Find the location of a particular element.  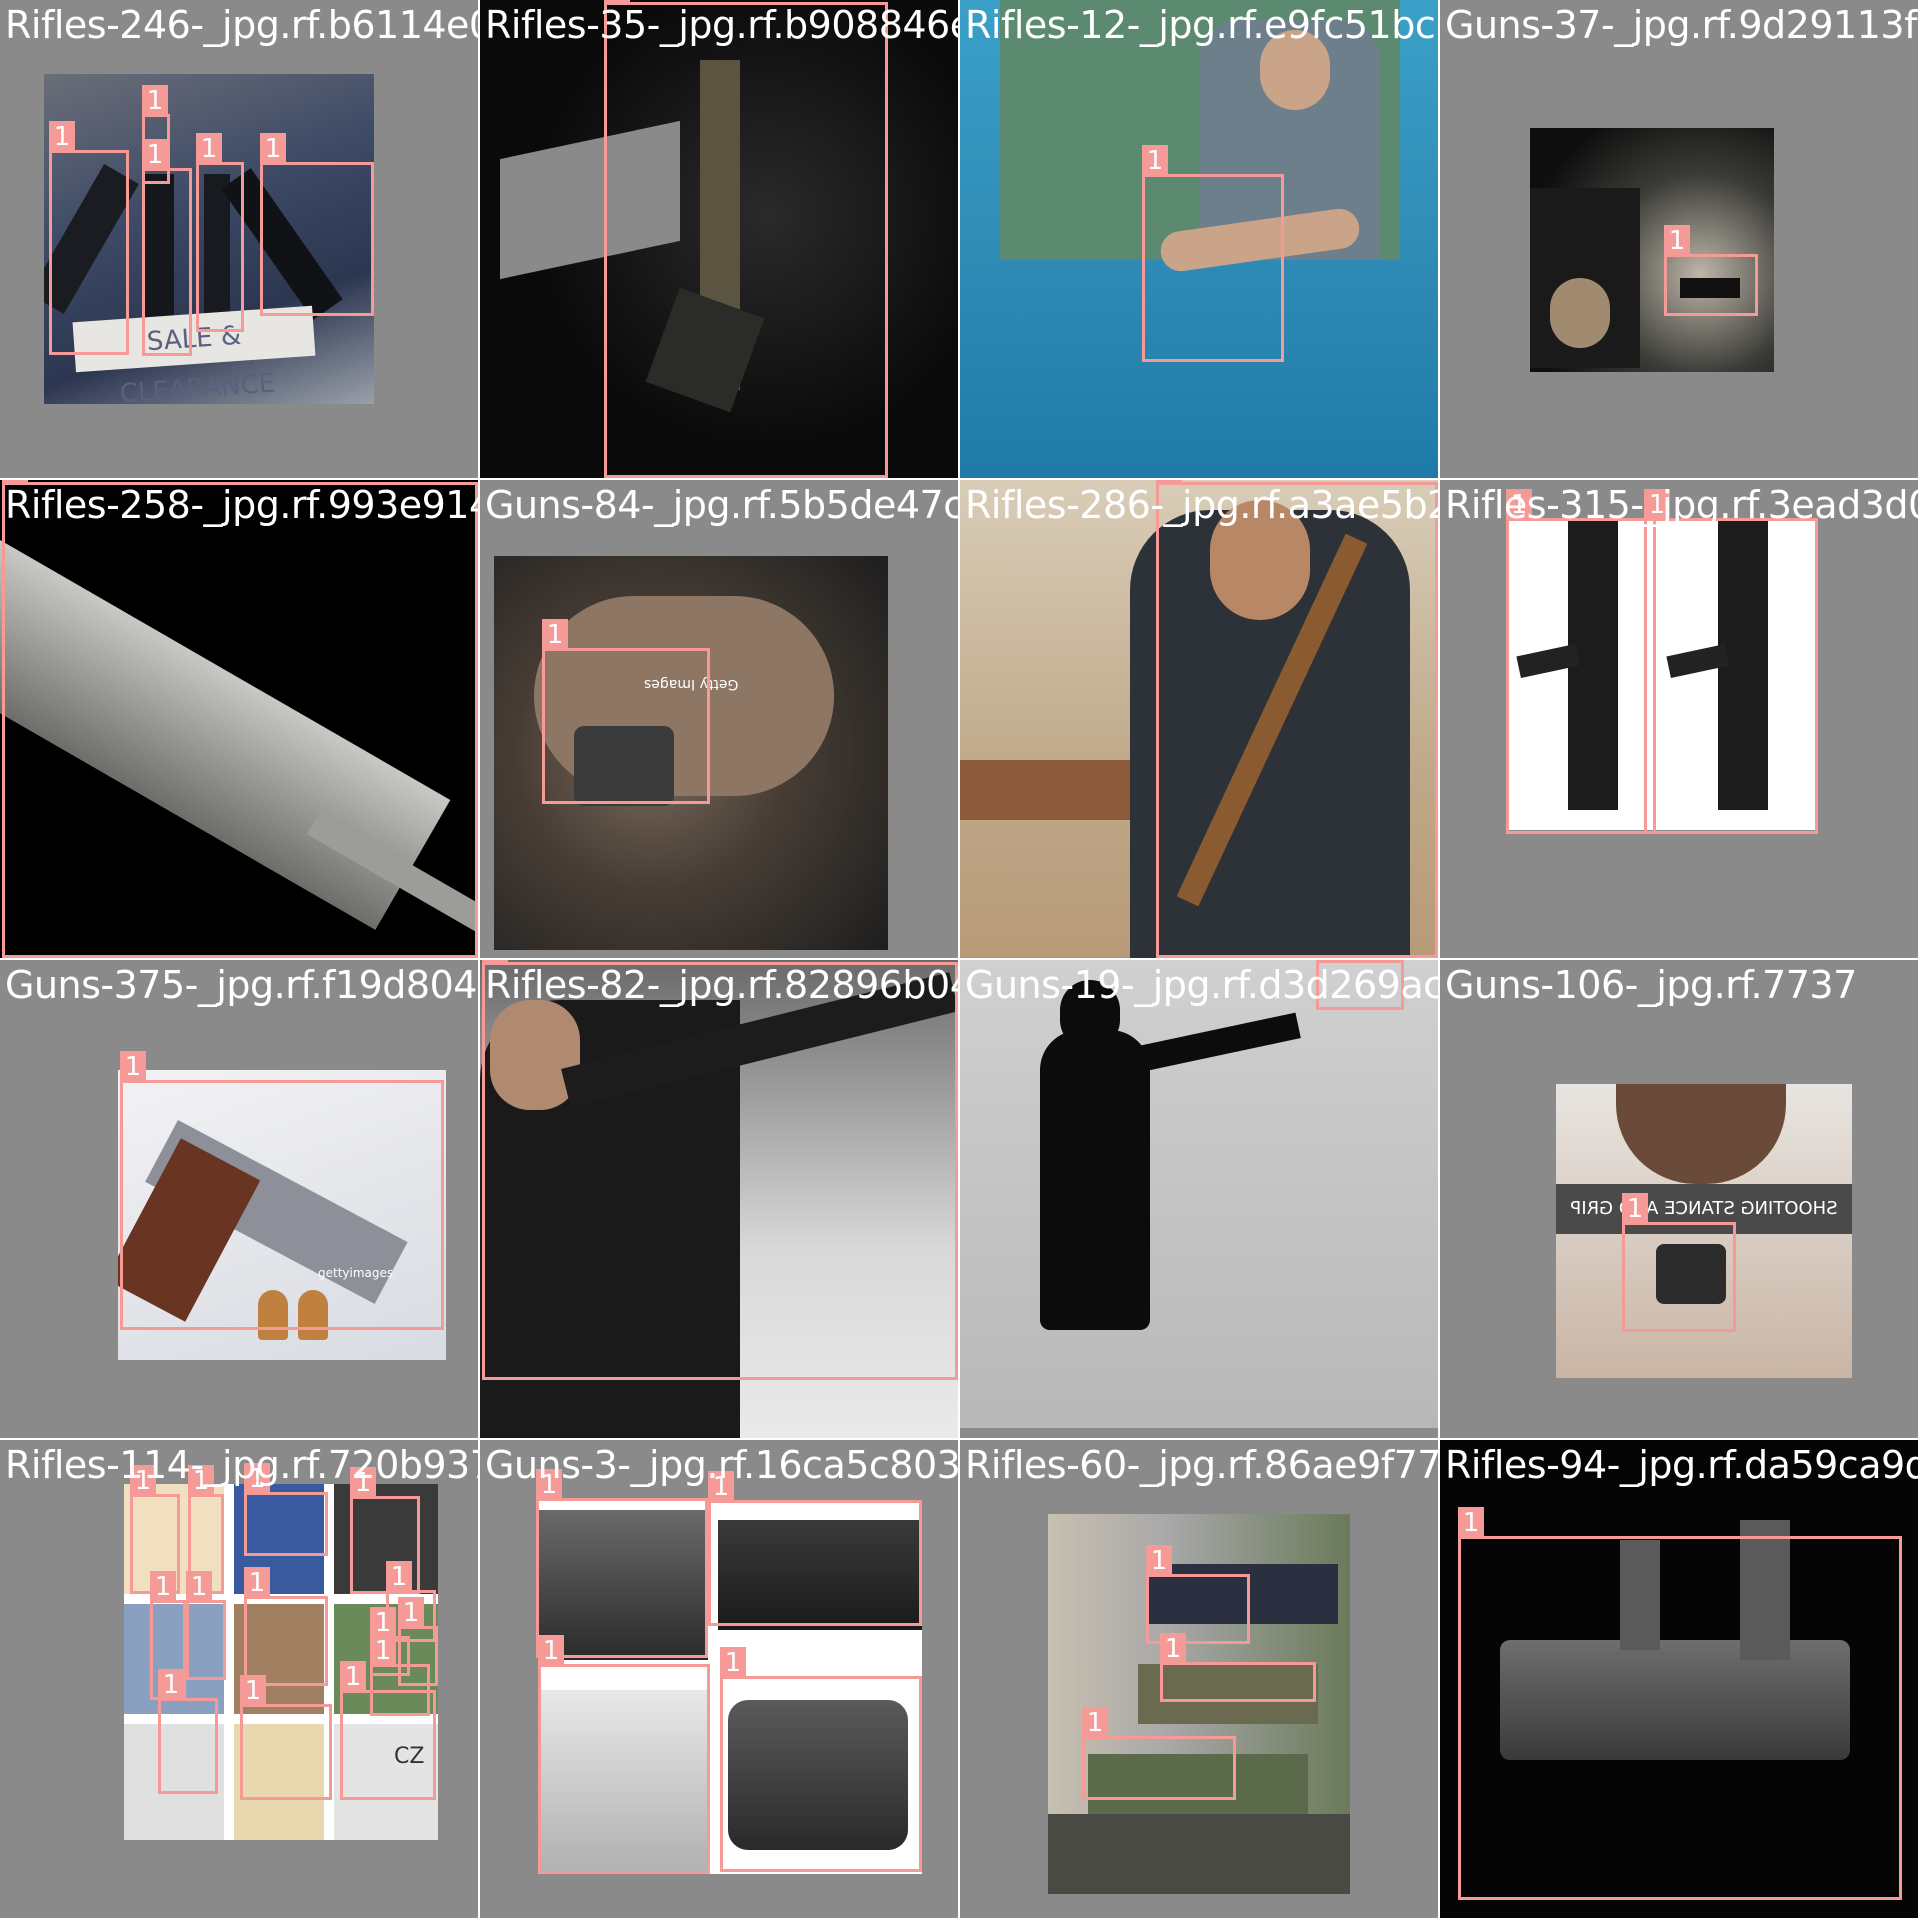

silhouette-head is located at coordinates (1090, 1015).